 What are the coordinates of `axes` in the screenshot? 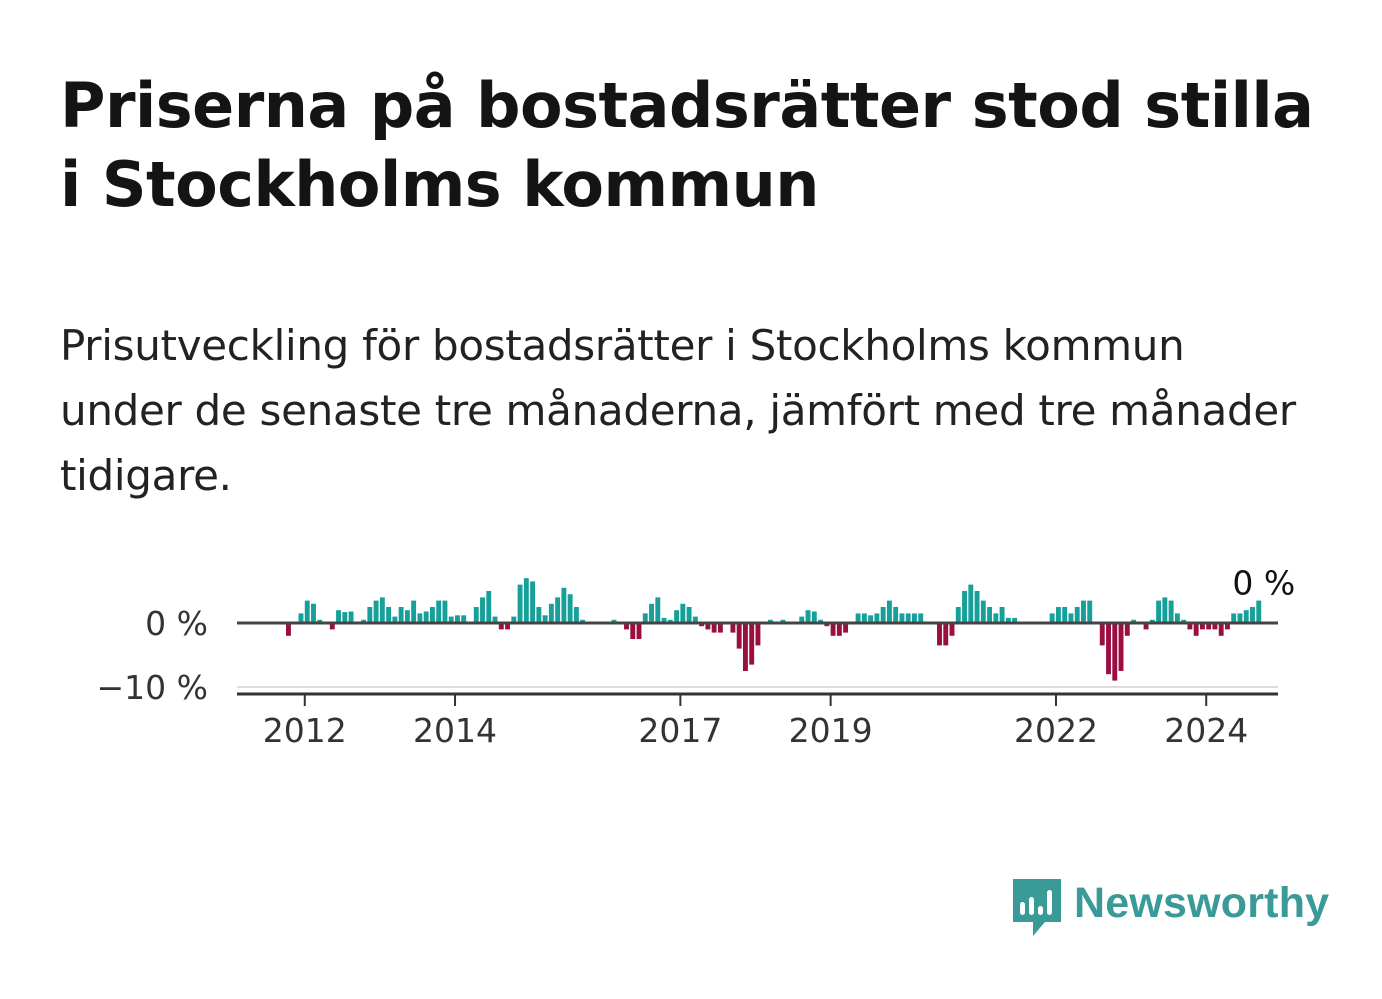 It's located at (757, 658).